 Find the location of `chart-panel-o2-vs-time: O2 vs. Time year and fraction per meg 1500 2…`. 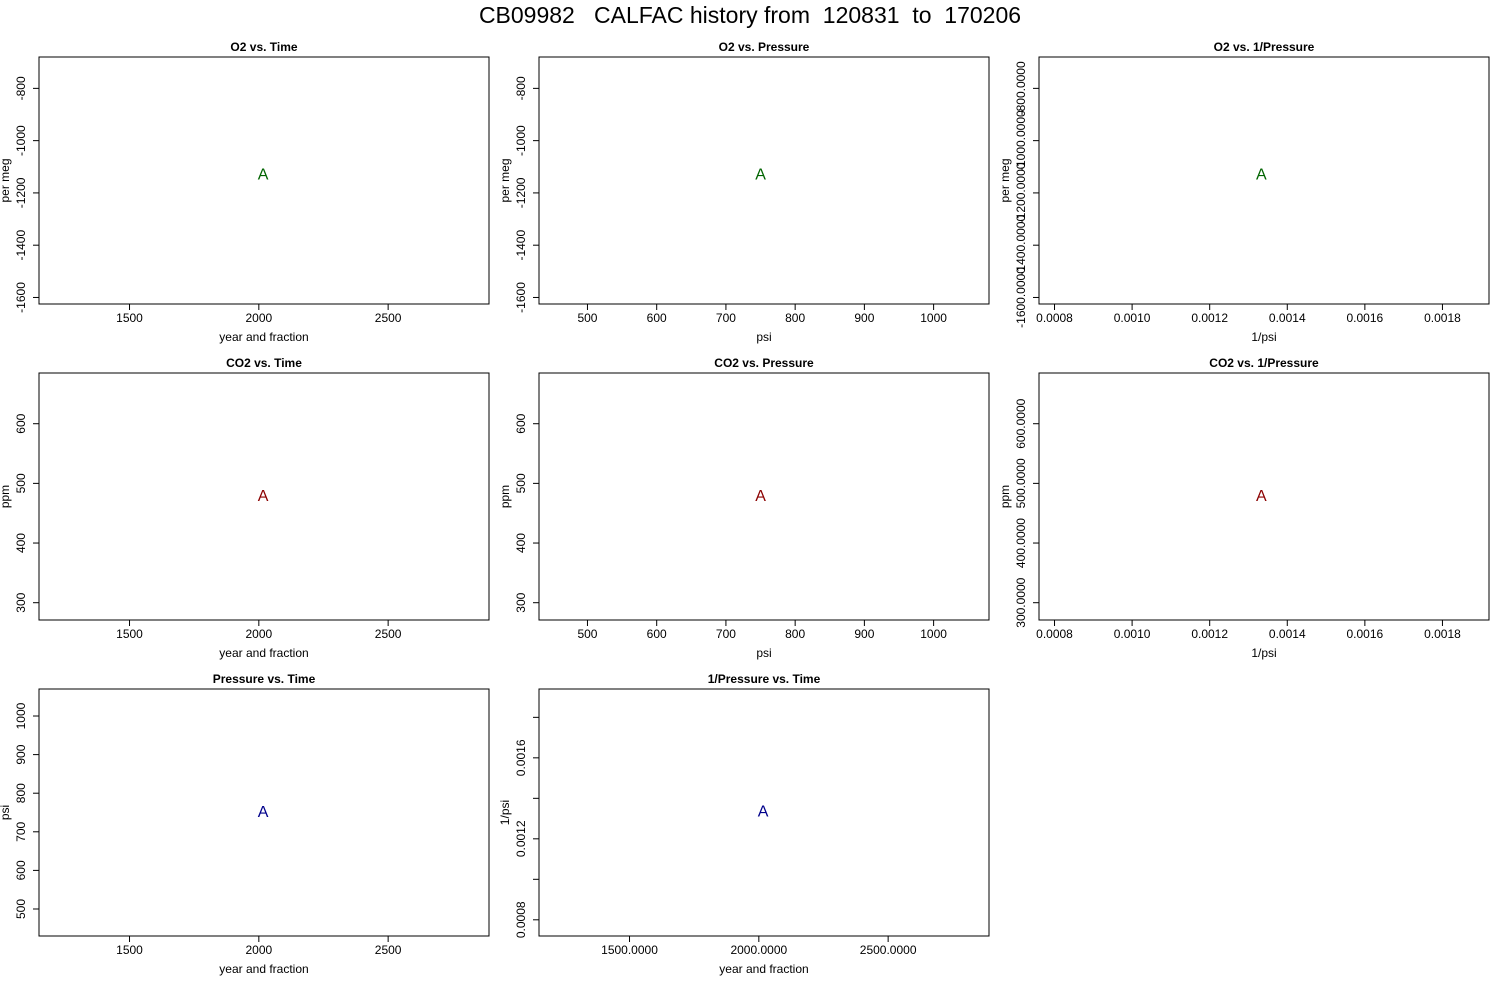

chart-panel-o2-vs-time: O2 vs. Time year and fraction per meg 1500 2… is located at coordinates (245, 192).